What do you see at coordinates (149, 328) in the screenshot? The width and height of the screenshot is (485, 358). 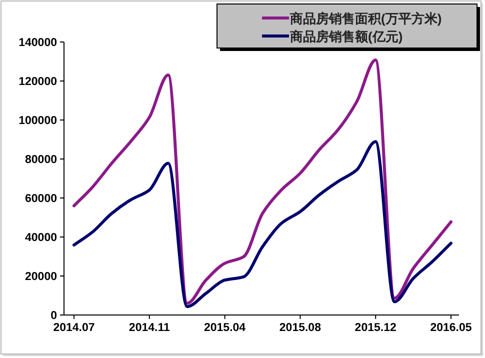 I see `x-tick-label: 2014.11` at bounding box center [149, 328].